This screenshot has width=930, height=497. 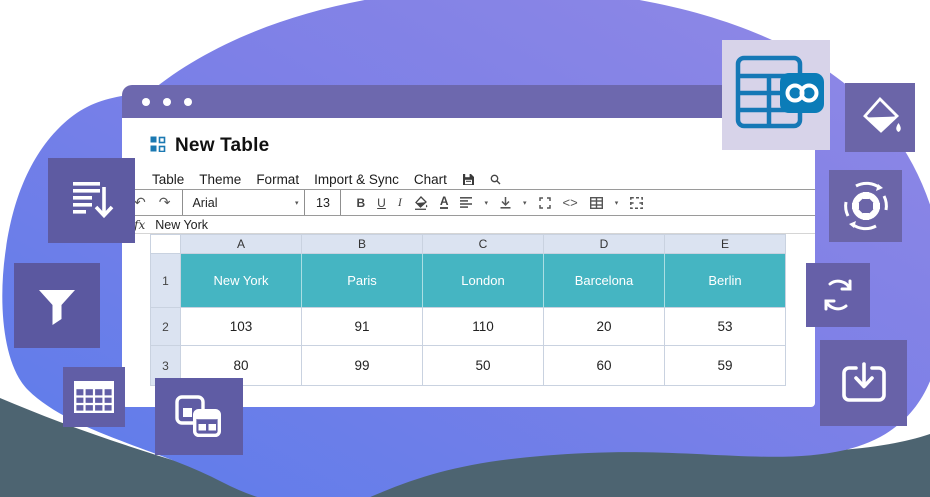 I want to click on table-cell: 20, so click(x=604, y=327).